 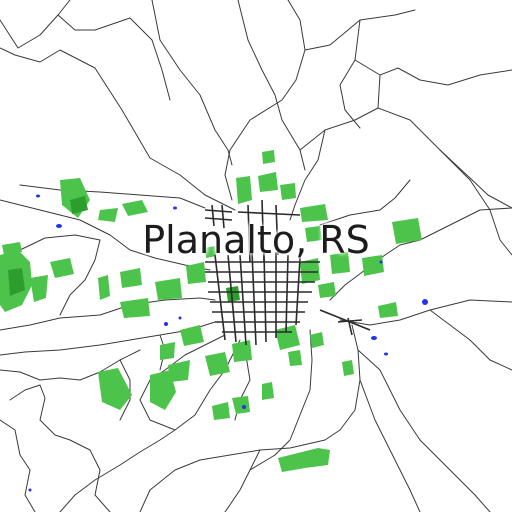 I want to click on urban-street-grid, so click(x=287, y=272).